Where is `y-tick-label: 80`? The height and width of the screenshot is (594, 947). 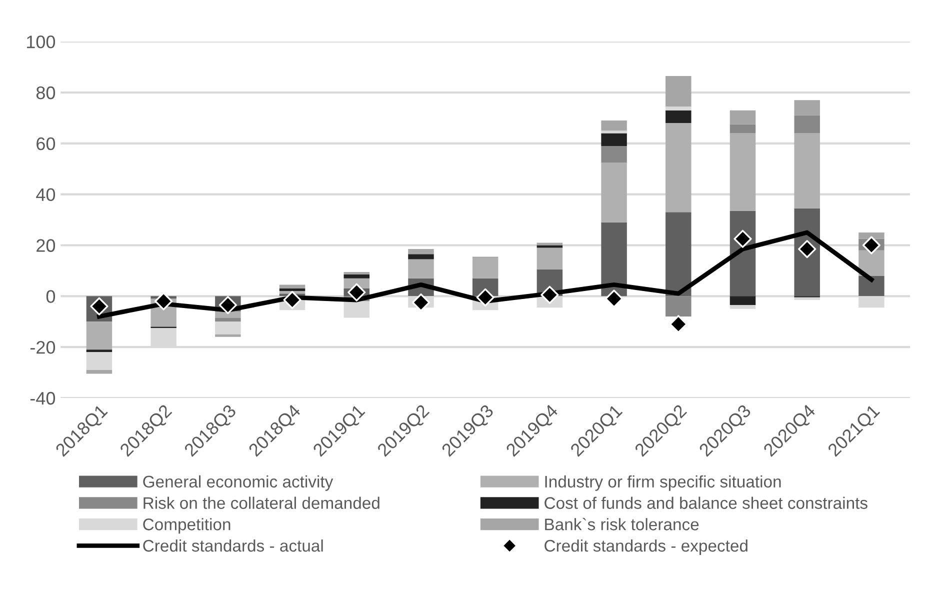
y-tick-label: 80 is located at coordinates (46, 93).